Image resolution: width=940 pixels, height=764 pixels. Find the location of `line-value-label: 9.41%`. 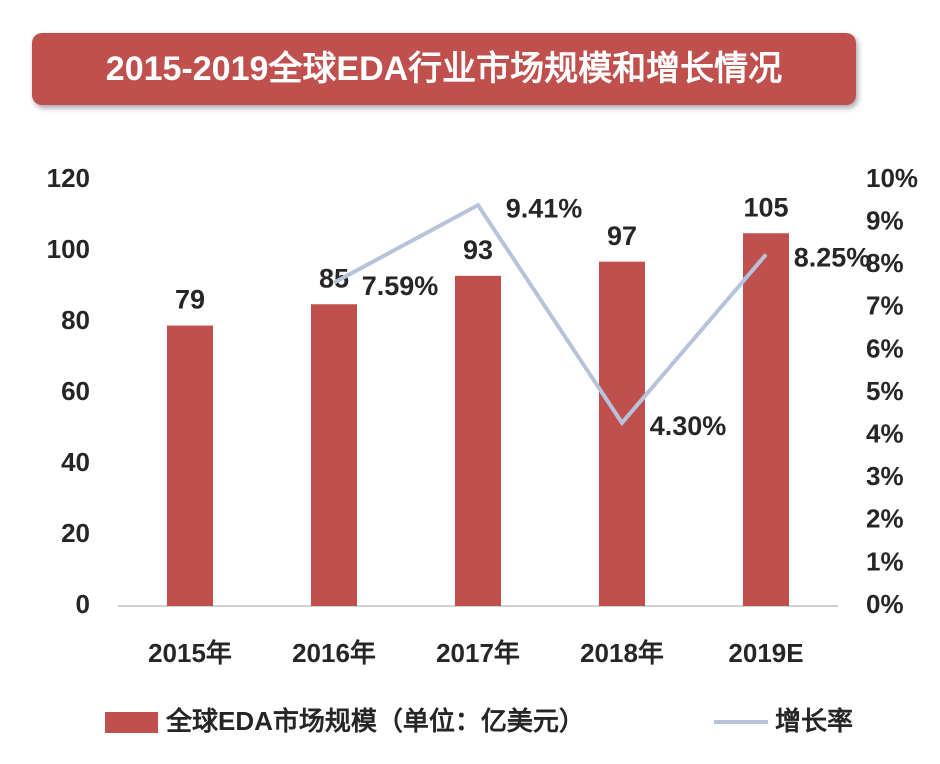

line-value-label: 9.41% is located at coordinates (544, 208).